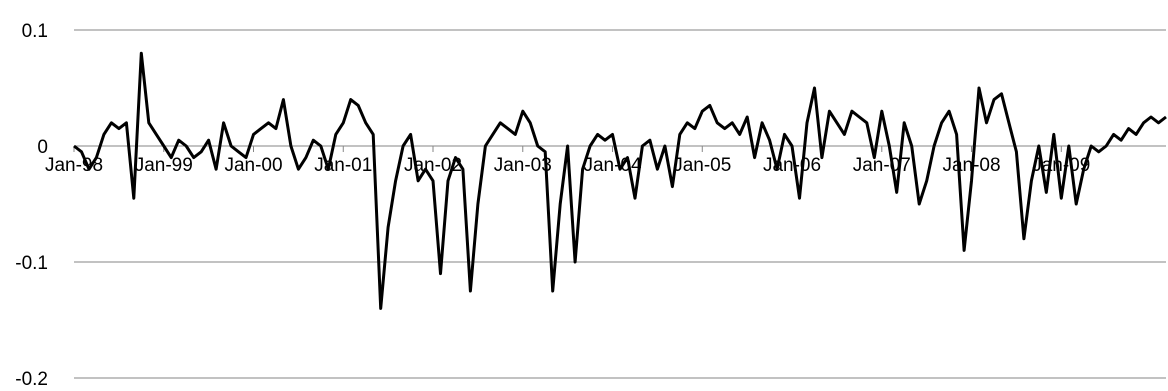 This screenshot has width=1168, height=391. Describe the element at coordinates (164, 165) in the screenshot. I see `x-tick-label: Jan-99` at that location.